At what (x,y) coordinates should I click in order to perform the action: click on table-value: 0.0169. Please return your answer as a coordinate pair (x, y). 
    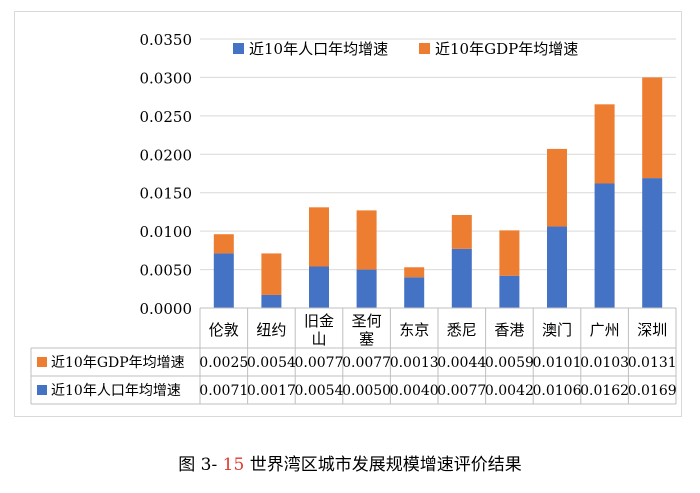
    Looking at the image, I should click on (652, 391).